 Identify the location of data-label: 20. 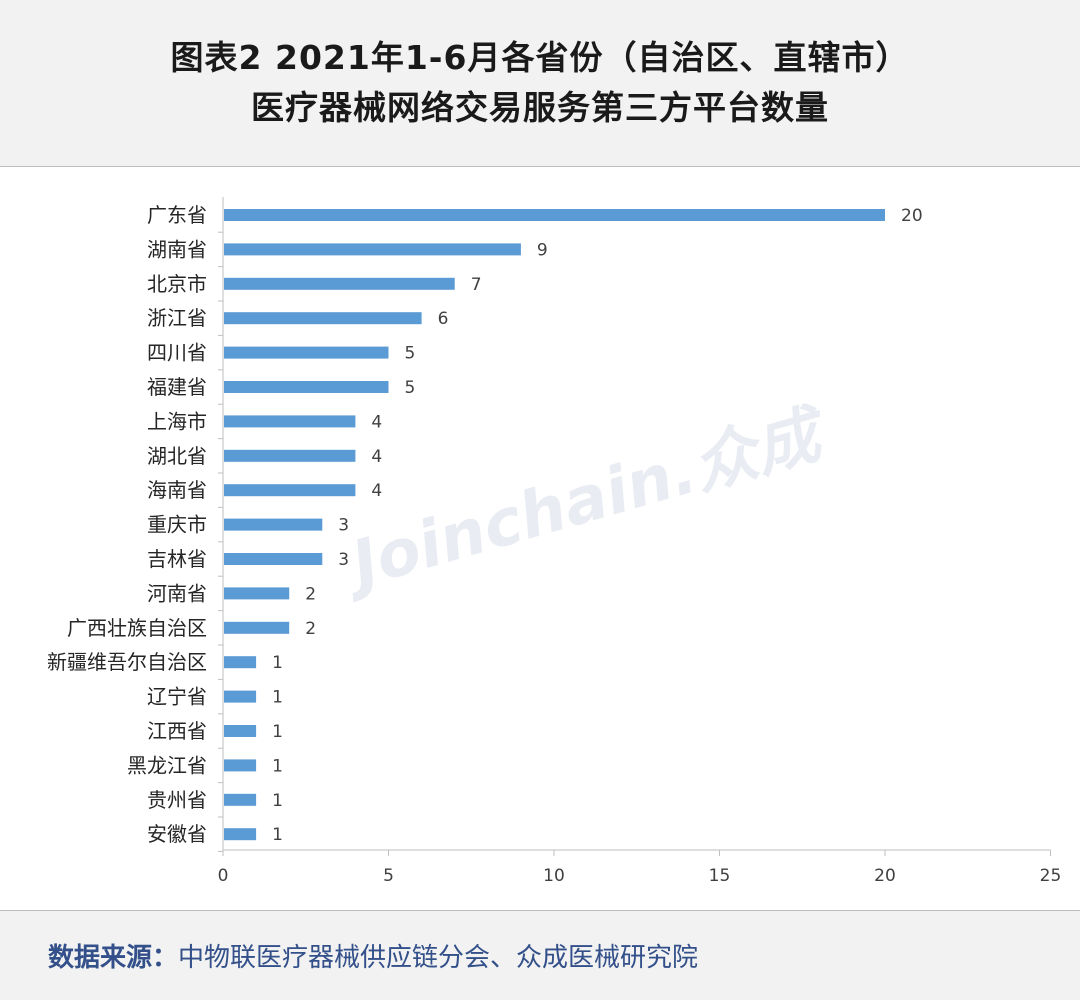
(912, 216).